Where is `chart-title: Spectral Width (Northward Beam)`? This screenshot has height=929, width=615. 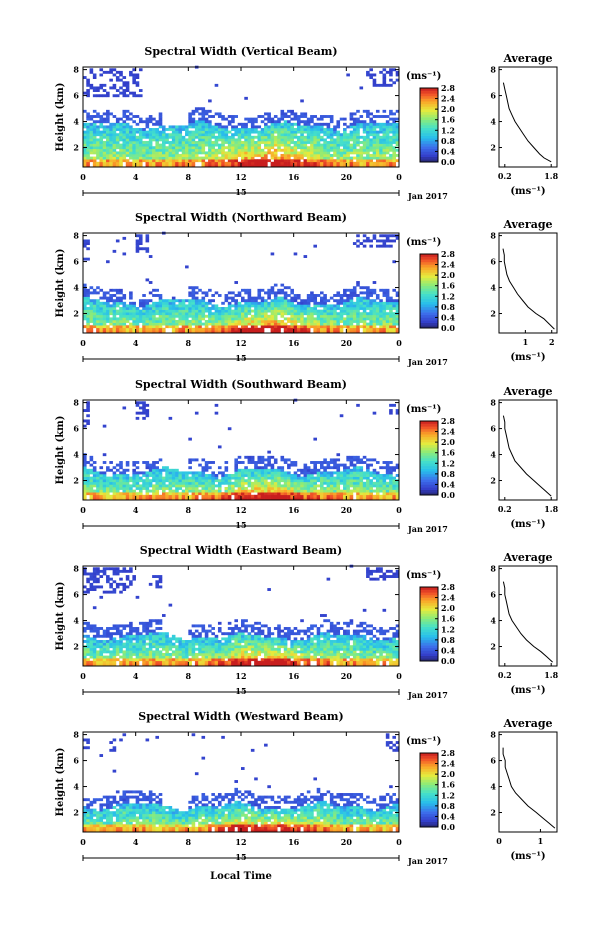
chart-title: Spectral Width (Northward Beam) is located at coordinates (241, 217).